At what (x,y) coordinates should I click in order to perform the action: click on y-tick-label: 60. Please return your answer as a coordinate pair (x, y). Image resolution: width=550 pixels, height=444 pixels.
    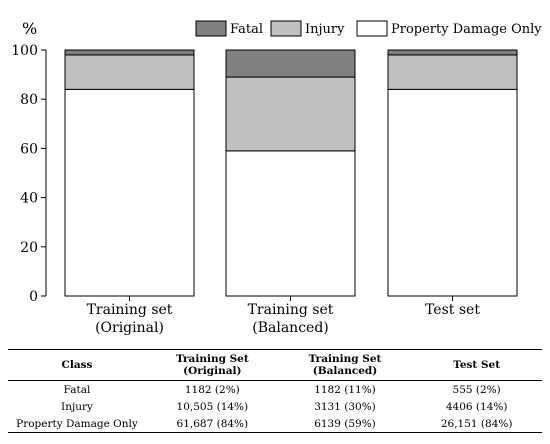
    Looking at the image, I should click on (29, 149).